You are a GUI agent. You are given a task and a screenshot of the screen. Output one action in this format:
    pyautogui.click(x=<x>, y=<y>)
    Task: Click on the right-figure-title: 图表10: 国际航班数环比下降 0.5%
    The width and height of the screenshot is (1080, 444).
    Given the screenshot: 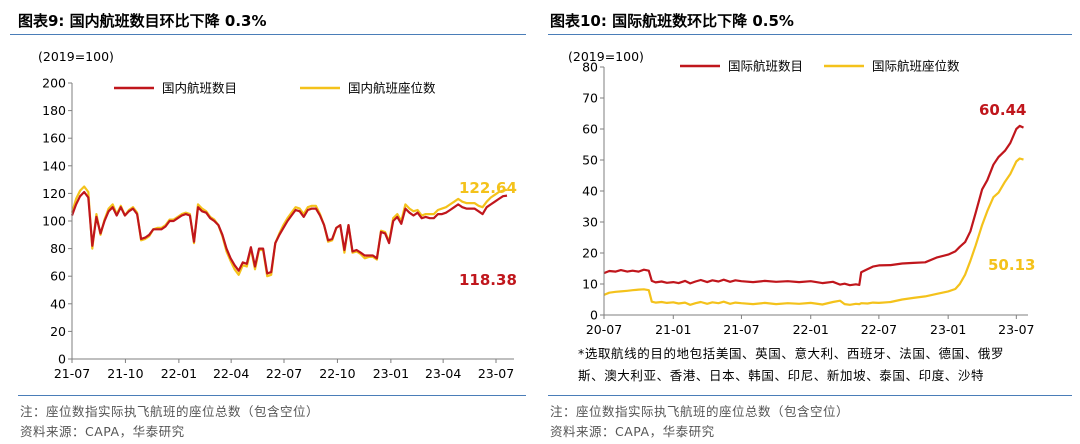 What is the action you would take?
    pyautogui.click(x=672, y=21)
    